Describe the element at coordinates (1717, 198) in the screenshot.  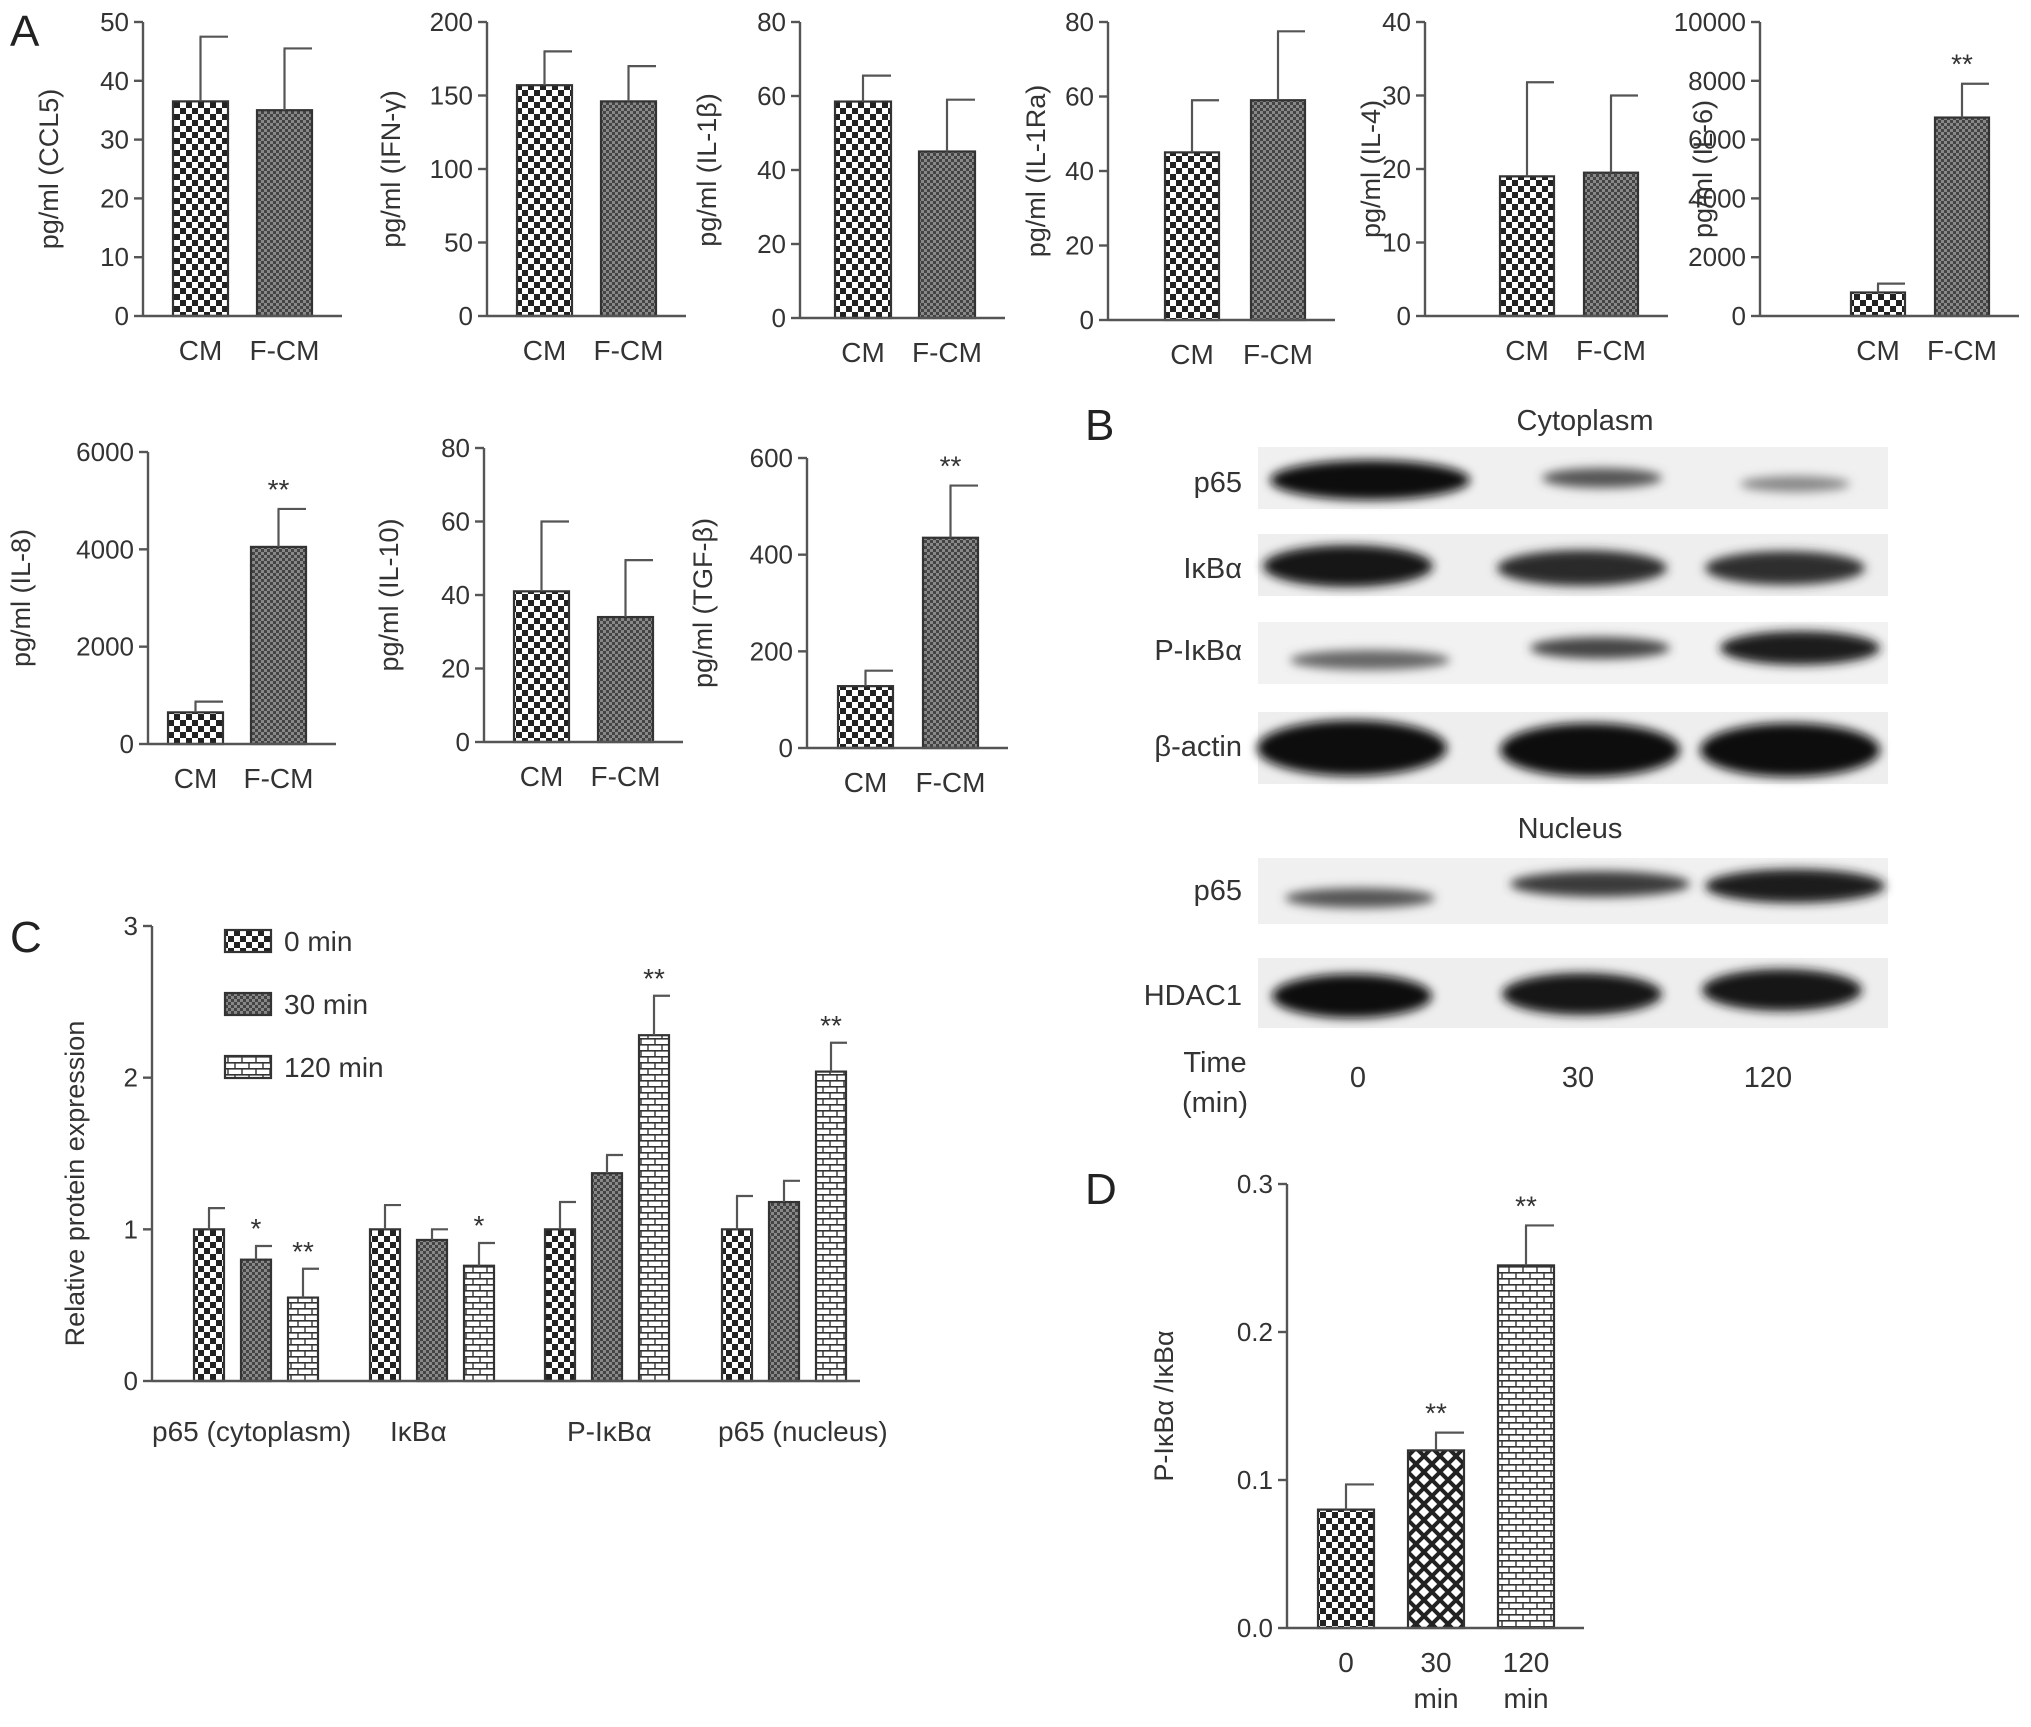
I see `a6-y-tick-label: 4000` at that location.